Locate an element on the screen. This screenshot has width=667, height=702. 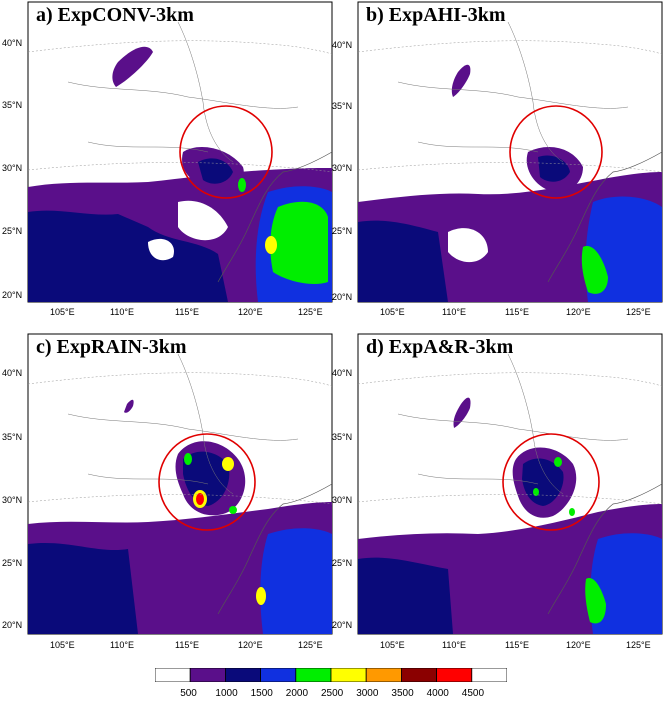
colorbar-label: 4000 is located at coordinates (437, 693).